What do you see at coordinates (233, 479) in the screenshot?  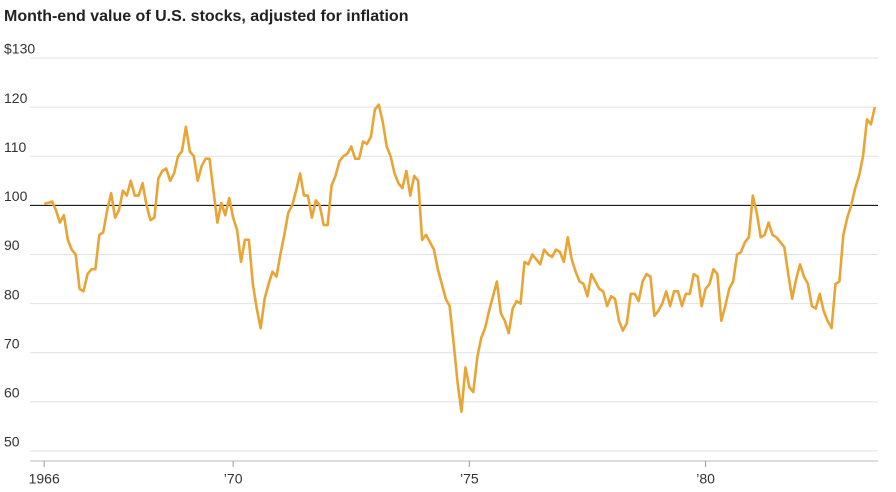 I see `x-tick-label: ’70` at bounding box center [233, 479].